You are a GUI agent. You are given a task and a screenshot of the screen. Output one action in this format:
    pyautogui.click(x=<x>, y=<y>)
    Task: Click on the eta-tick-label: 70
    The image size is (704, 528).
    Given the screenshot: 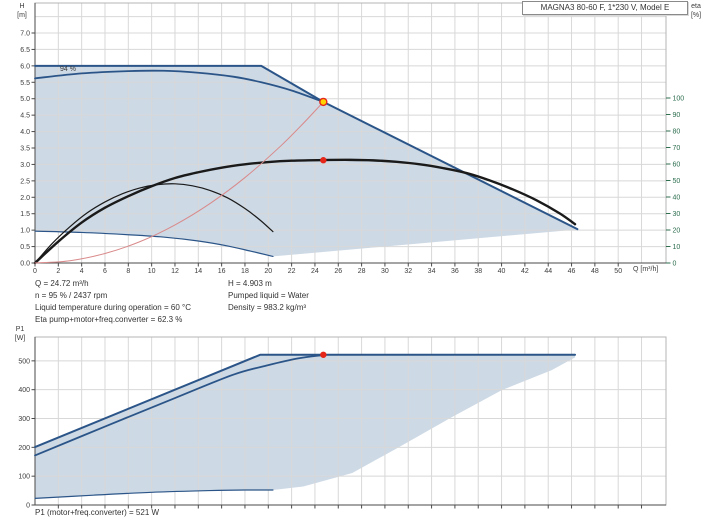 What is the action you would take?
    pyautogui.click(x=677, y=148)
    